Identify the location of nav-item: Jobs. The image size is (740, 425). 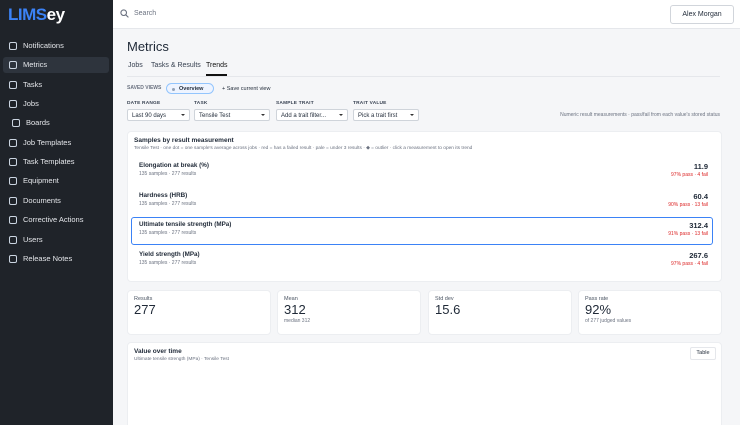
(56, 104).